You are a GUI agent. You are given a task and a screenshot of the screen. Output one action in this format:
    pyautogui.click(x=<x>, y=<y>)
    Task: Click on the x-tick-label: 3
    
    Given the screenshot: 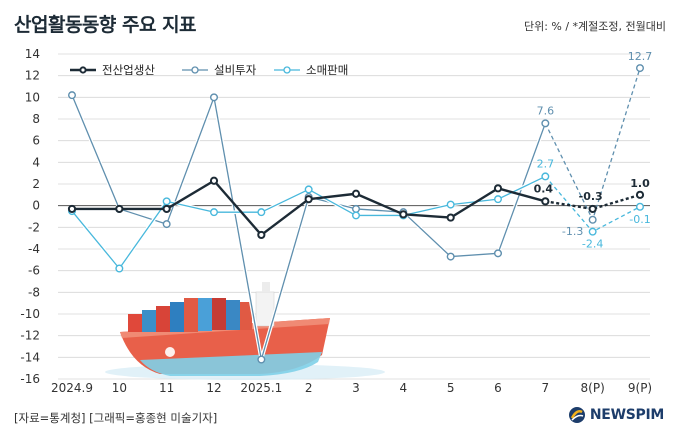 What is the action you would take?
    pyautogui.click(x=356, y=388)
    